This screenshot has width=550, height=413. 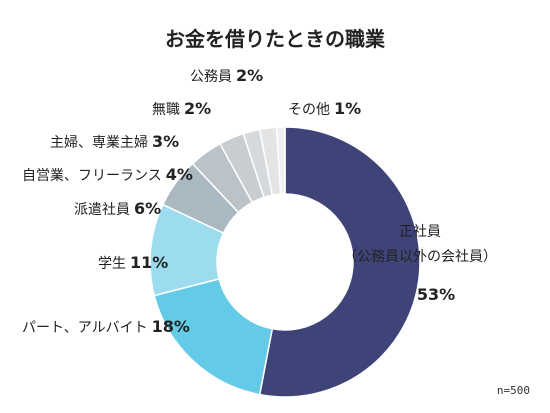 What do you see at coordinates (420, 257) in the screenshot?
I see `slice-0-name-line-1: （公務員以外の会社員）` at bounding box center [420, 257].